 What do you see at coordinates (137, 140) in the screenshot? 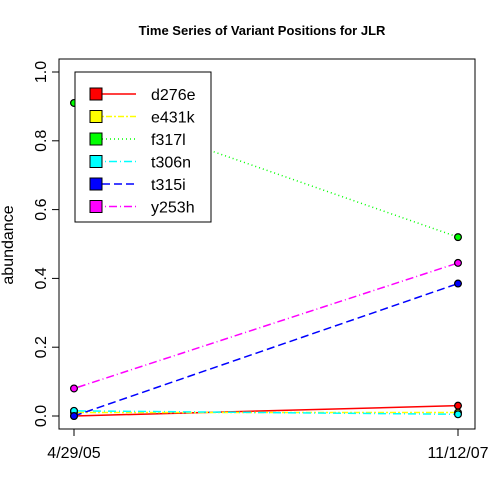
I see `legend-item-f317l: f317l` at bounding box center [137, 140].